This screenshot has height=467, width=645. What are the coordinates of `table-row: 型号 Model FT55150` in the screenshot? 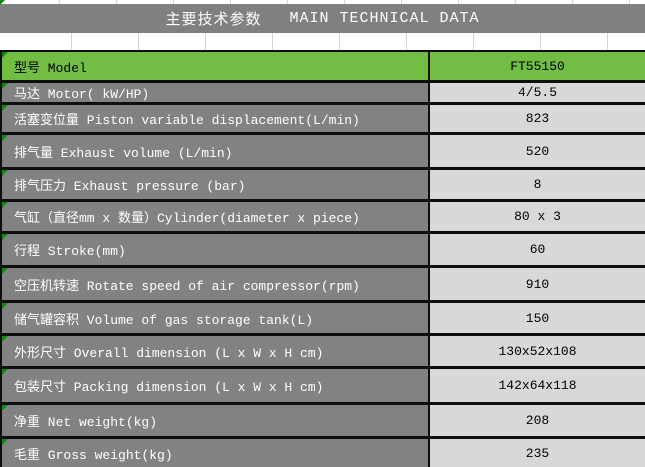 It's located at (323, 67).